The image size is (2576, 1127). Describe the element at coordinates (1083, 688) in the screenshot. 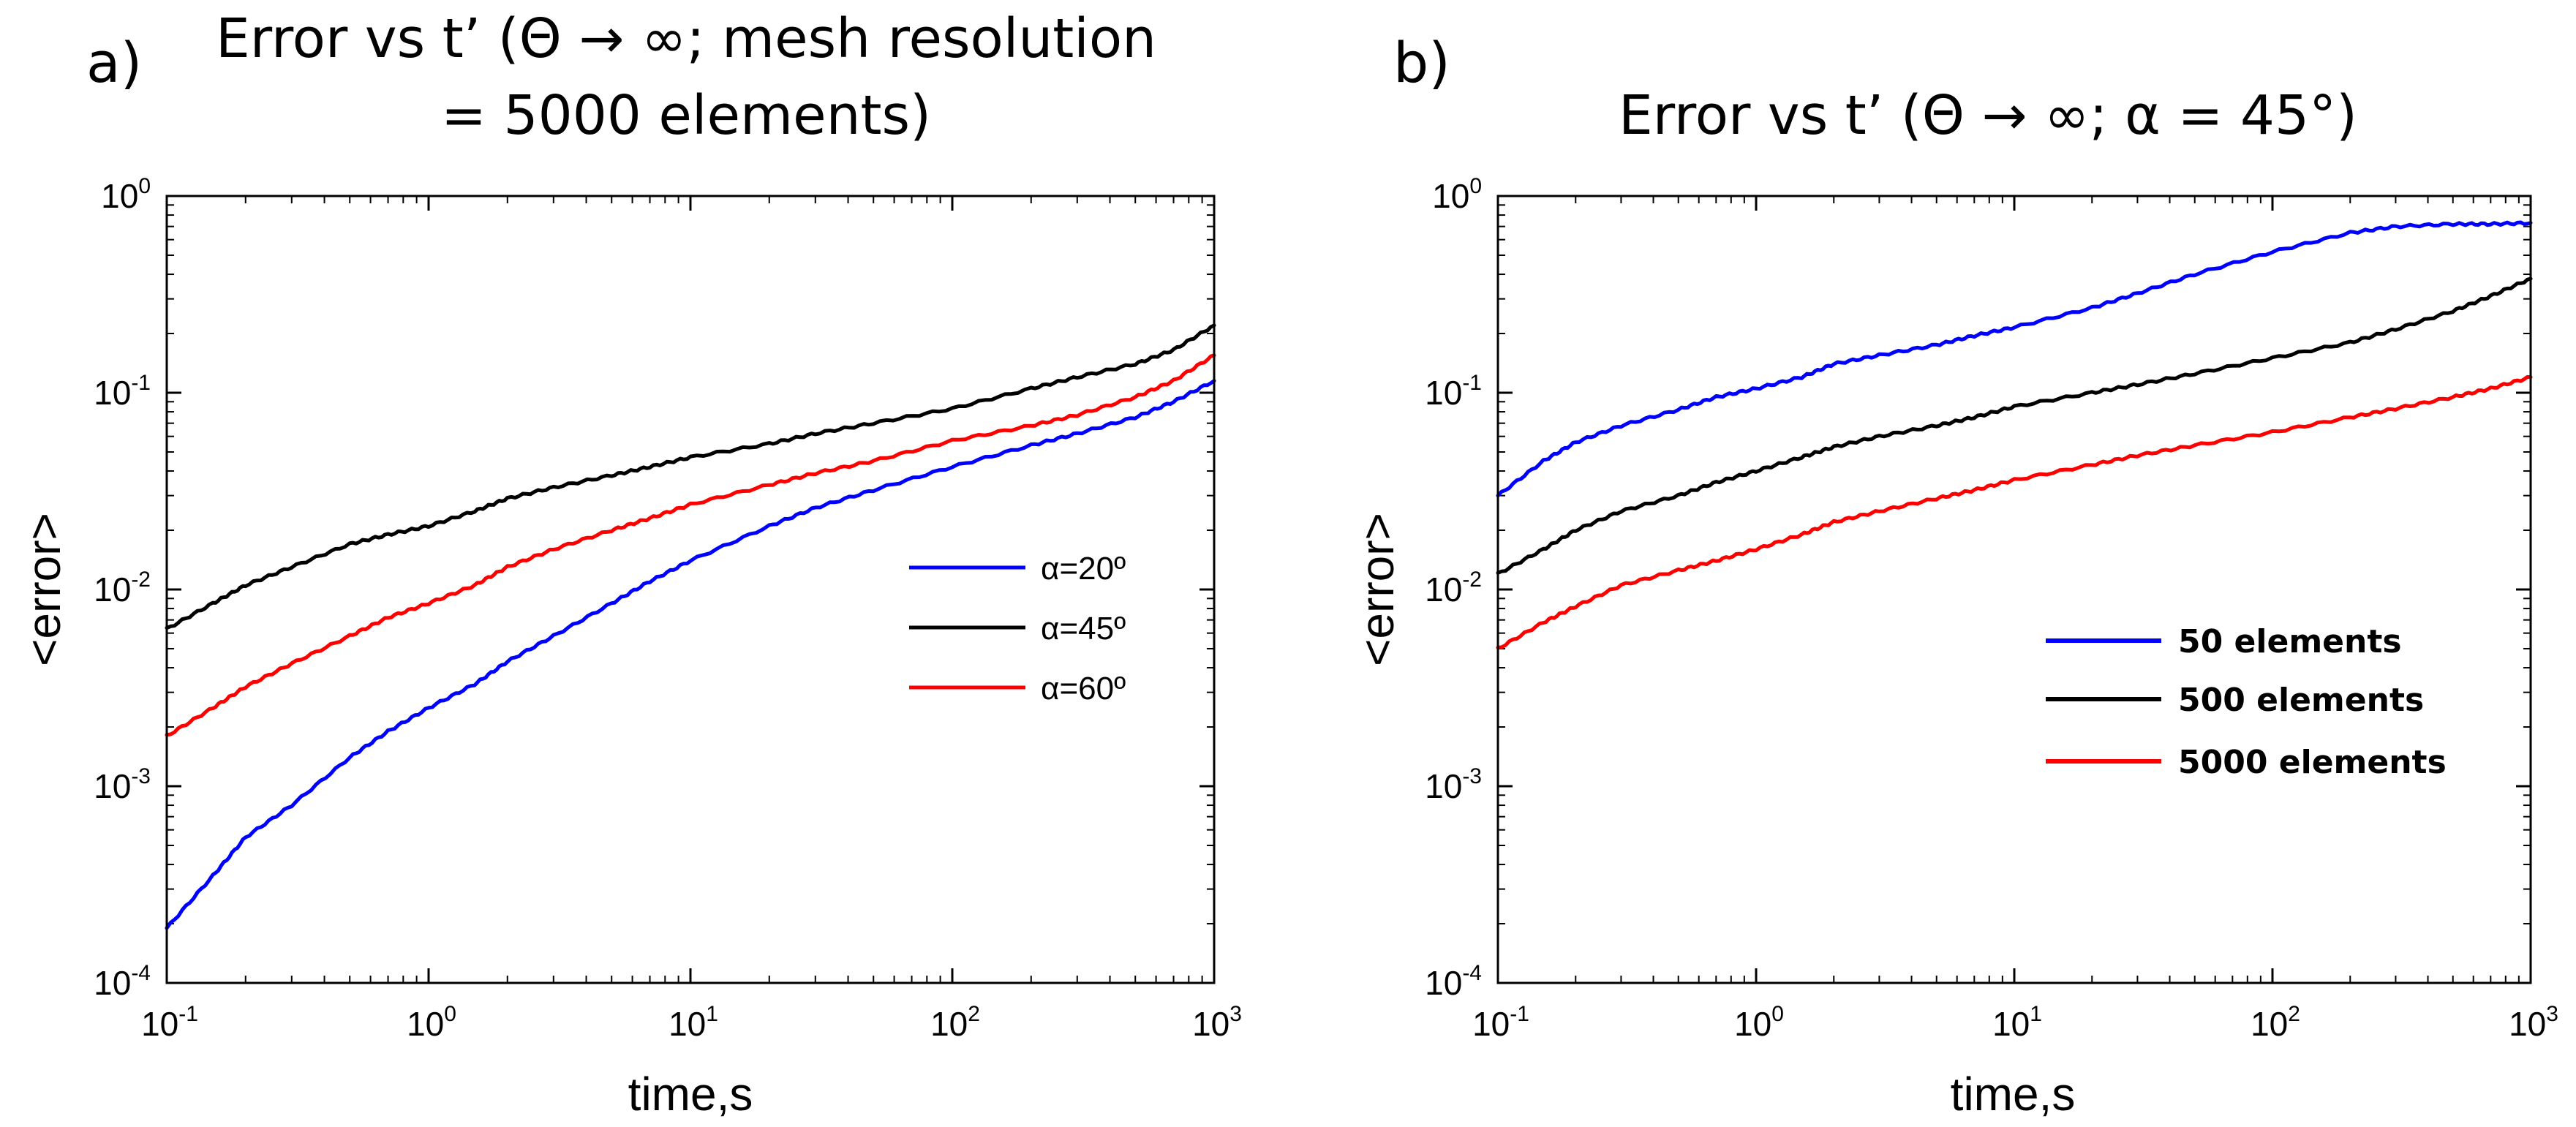

I see `legend-label-alpha-60: α=60º` at that location.